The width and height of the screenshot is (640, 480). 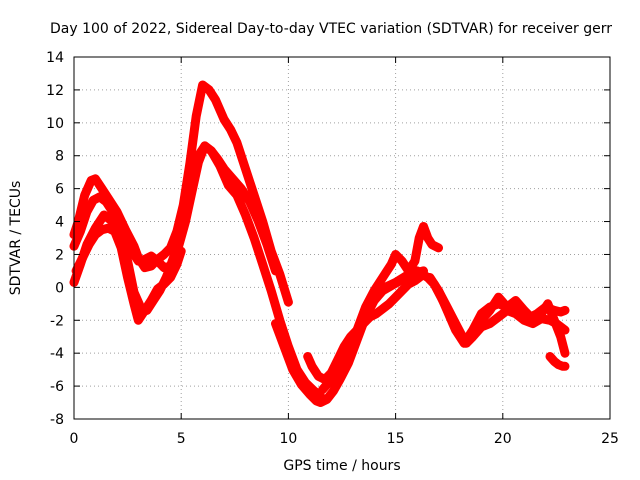 What do you see at coordinates (16, 238) in the screenshot?
I see `y-axis-label: SDTVAR / TECUs` at bounding box center [16, 238].